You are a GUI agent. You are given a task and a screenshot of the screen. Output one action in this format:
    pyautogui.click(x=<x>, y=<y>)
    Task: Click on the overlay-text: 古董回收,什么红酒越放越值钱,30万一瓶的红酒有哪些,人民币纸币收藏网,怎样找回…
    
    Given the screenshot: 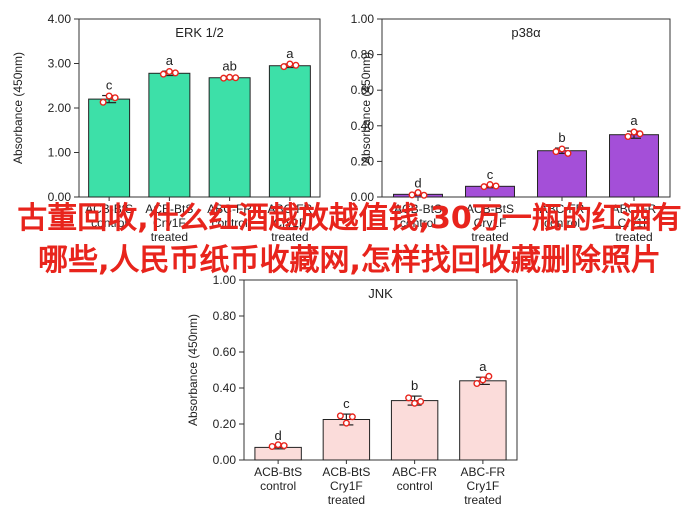 What is the action you would take?
    pyautogui.click(x=349, y=239)
    